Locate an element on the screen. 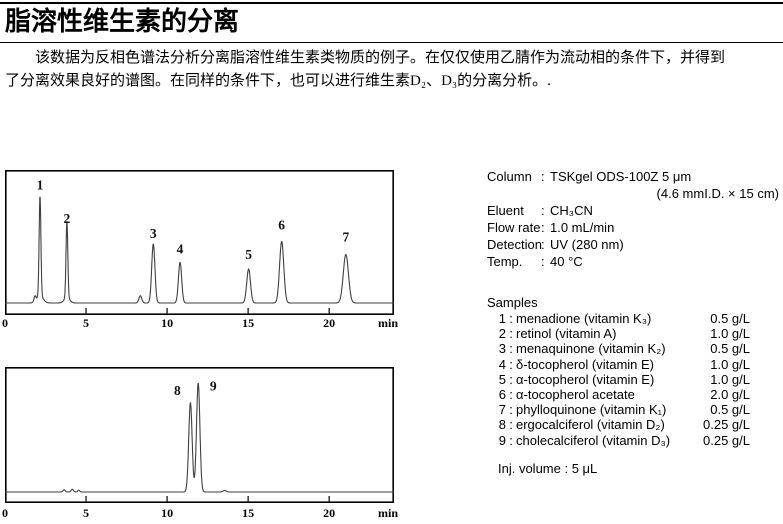 This screenshot has width=783, height=524. chromatogram-lower-x-axis: 0 5 10 15 20 min is located at coordinates (200, 513).